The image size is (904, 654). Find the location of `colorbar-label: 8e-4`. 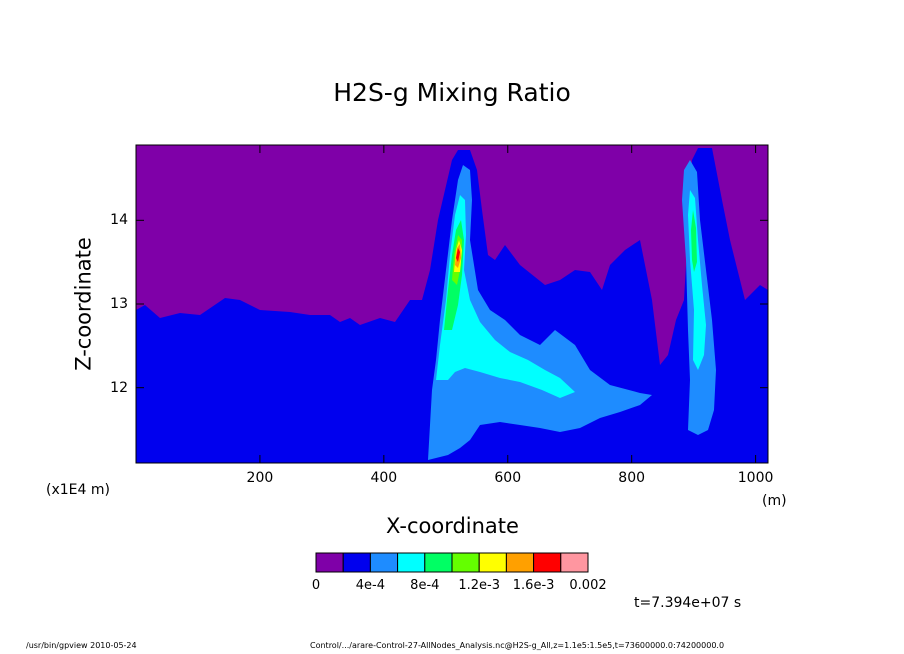

colorbar-label: 8e-4 is located at coordinates (425, 585).